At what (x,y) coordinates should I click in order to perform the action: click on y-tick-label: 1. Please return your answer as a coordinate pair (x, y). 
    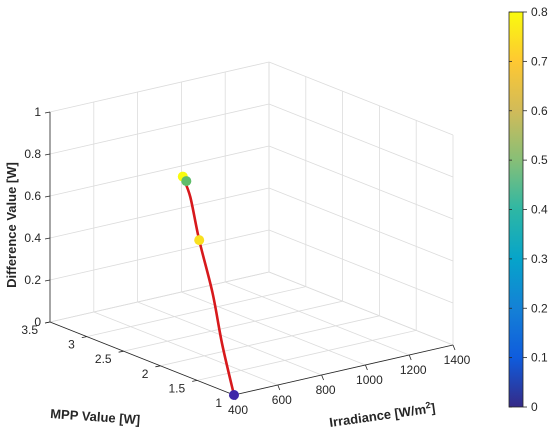
    Looking at the image, I should click on (218, 403).